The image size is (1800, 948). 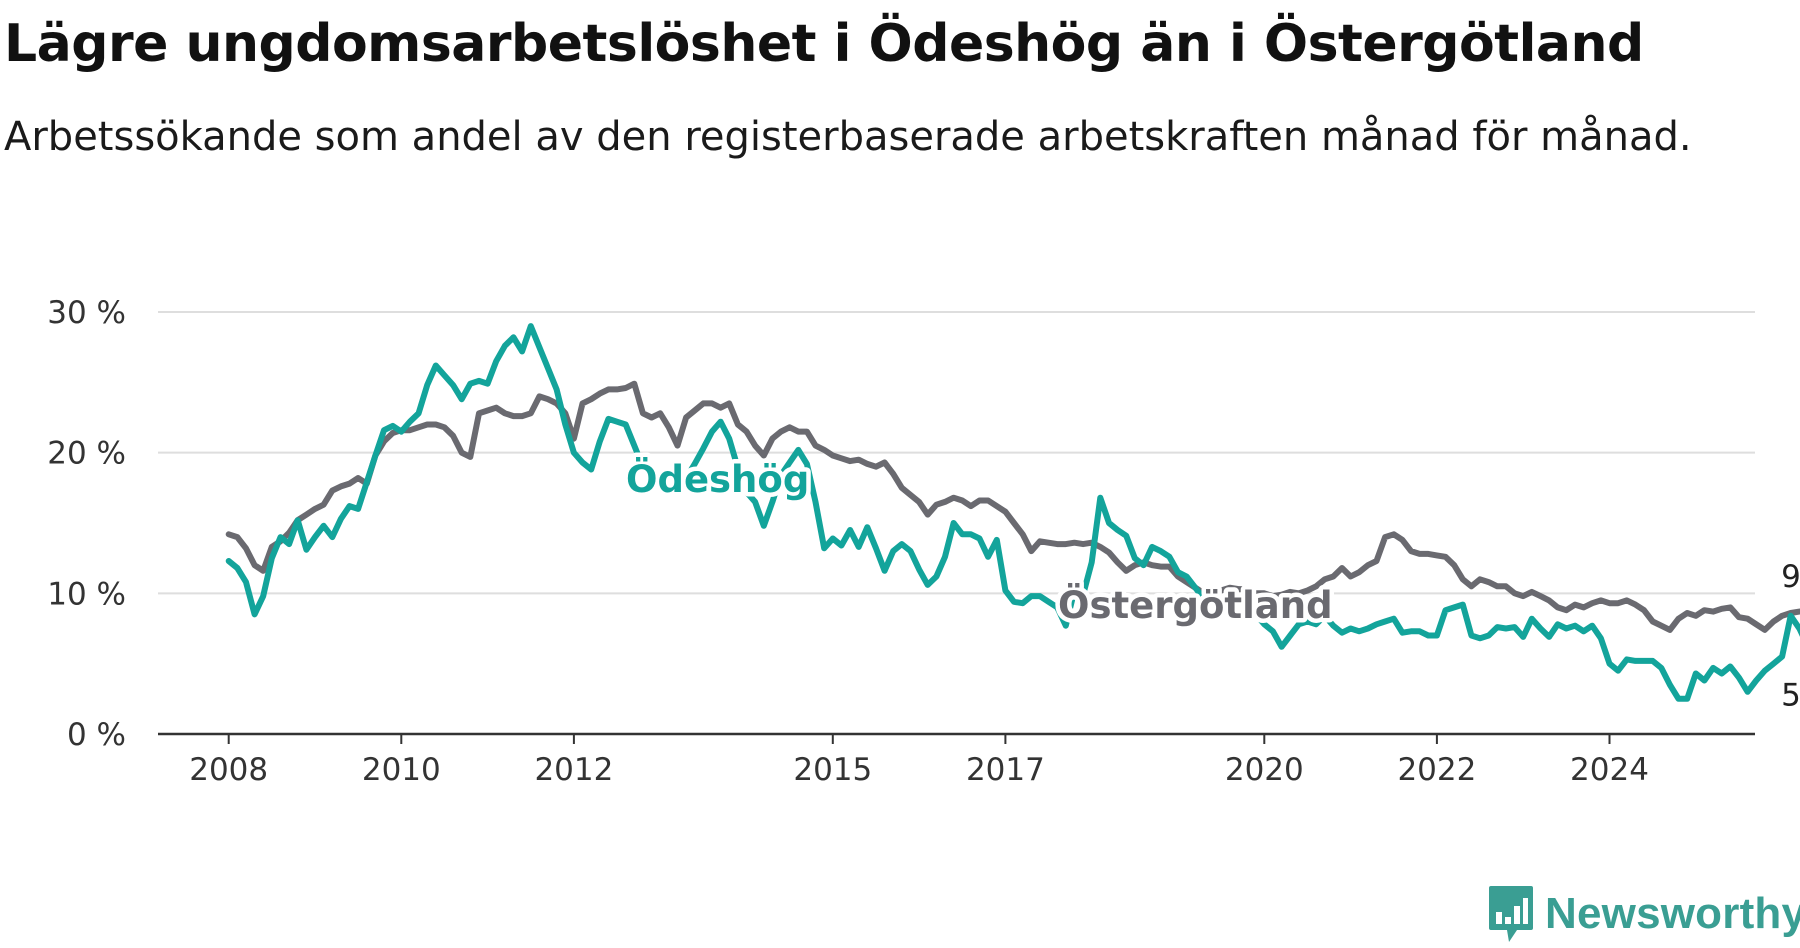 What do you see at coordinates (1672, 913) in the screenshot?
I see `newsworthy-logo-text: Newsworthy` at bounding box center [1672, 913].